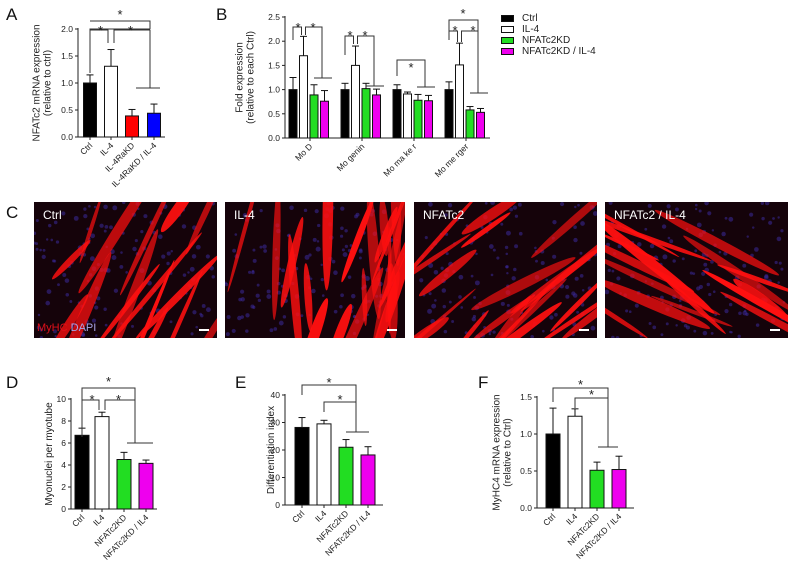 The image size is (799, 572). What do you see at coordinates (650, 215) in the screenshot?
I see `micrograph-label: NFATc2 / IL-4` at bounding box center [650, 215].